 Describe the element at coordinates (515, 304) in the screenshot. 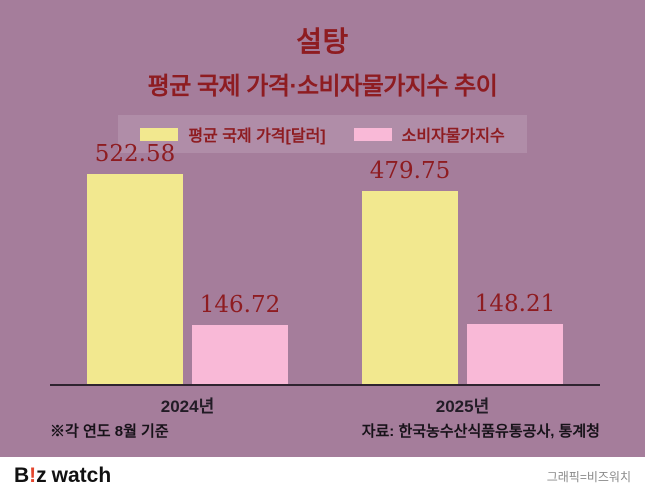

I see `bar-value-label: 148.21` at that location.